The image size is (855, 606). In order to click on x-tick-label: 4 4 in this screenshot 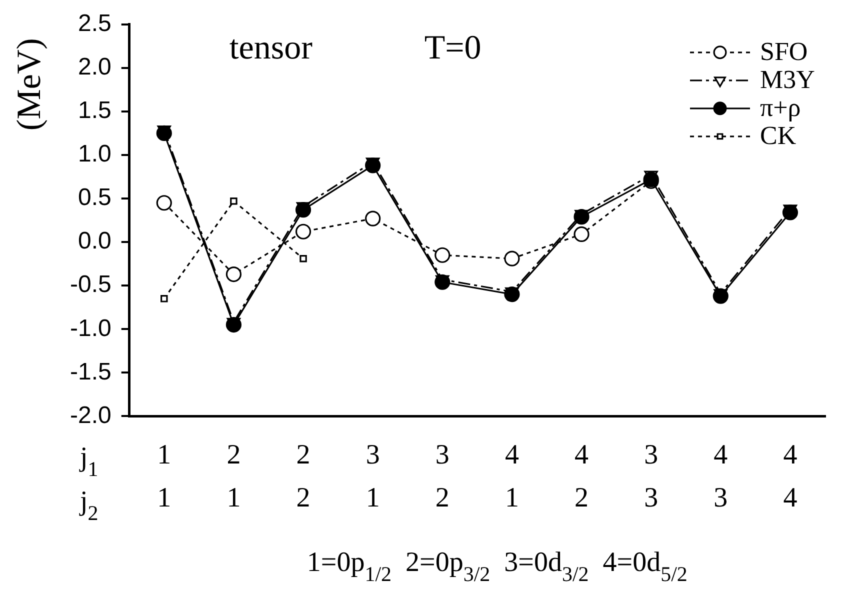, I will do `click(790, 476)`.